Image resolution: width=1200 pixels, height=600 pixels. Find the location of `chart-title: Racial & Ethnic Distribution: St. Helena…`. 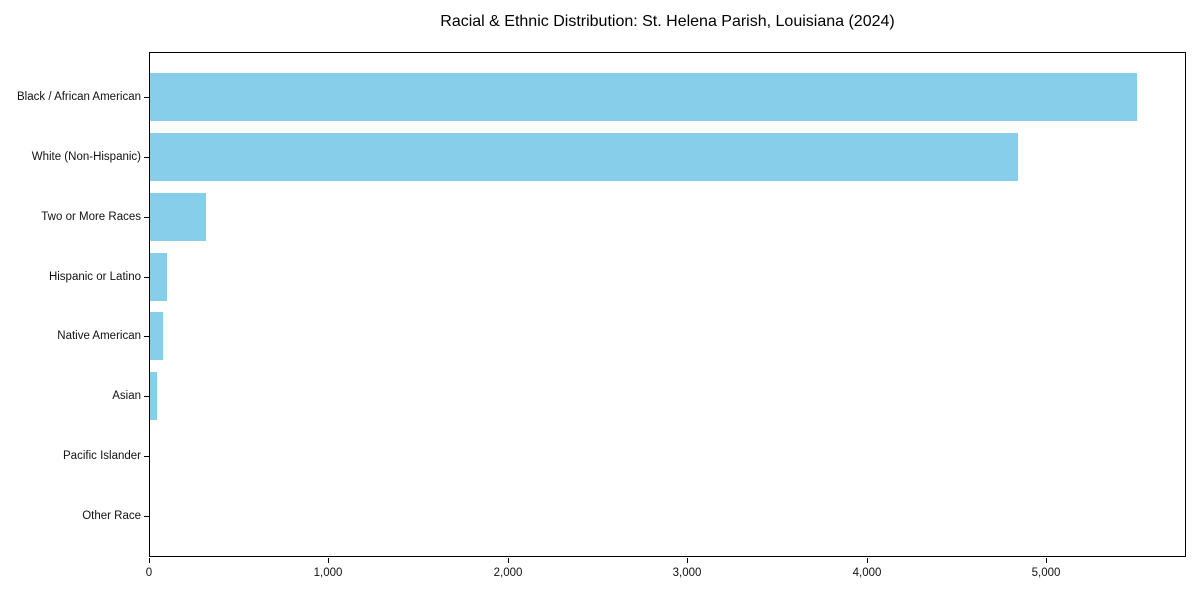

chart-title: Racial & Ethnic Distribution: St. Helena… is located at coordinates (667, 21).